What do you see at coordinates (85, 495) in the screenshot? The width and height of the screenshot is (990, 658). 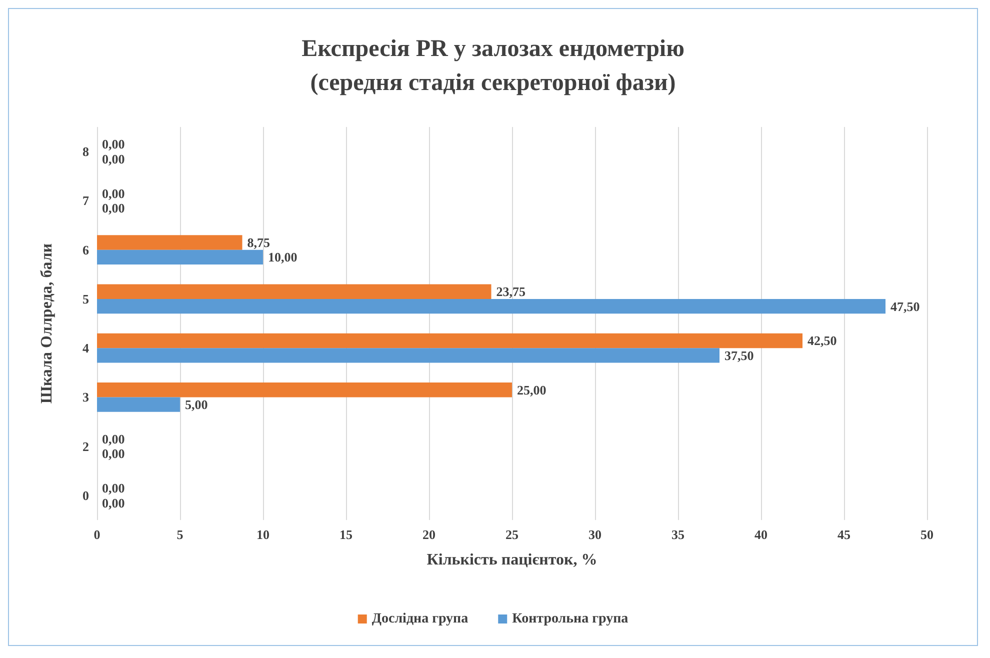 I see `y-tick-label: 0` at bounding box center [85, 495].